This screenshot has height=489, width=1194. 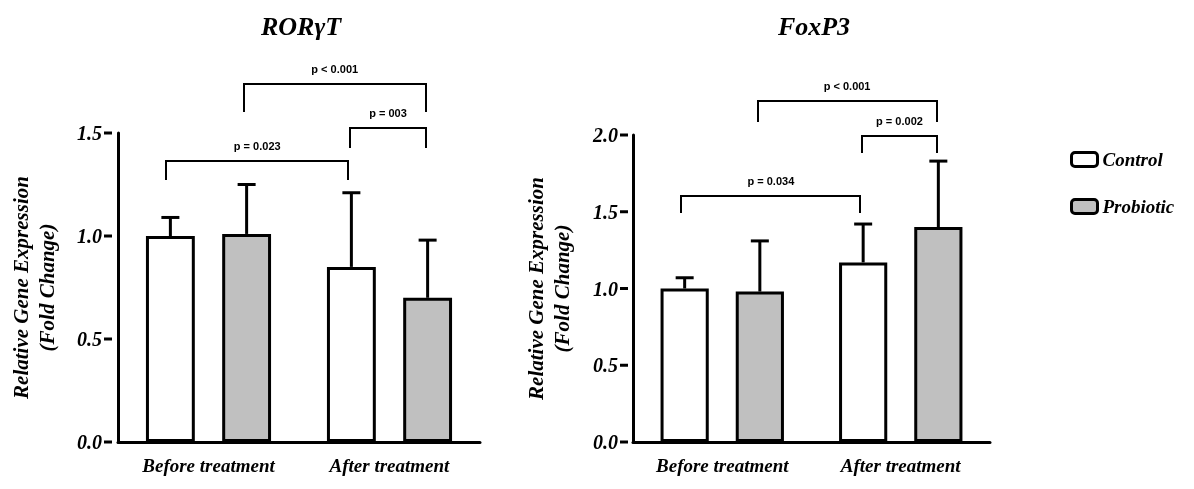 I want to click on text: p = 0.002, so click(x=899, y=121).